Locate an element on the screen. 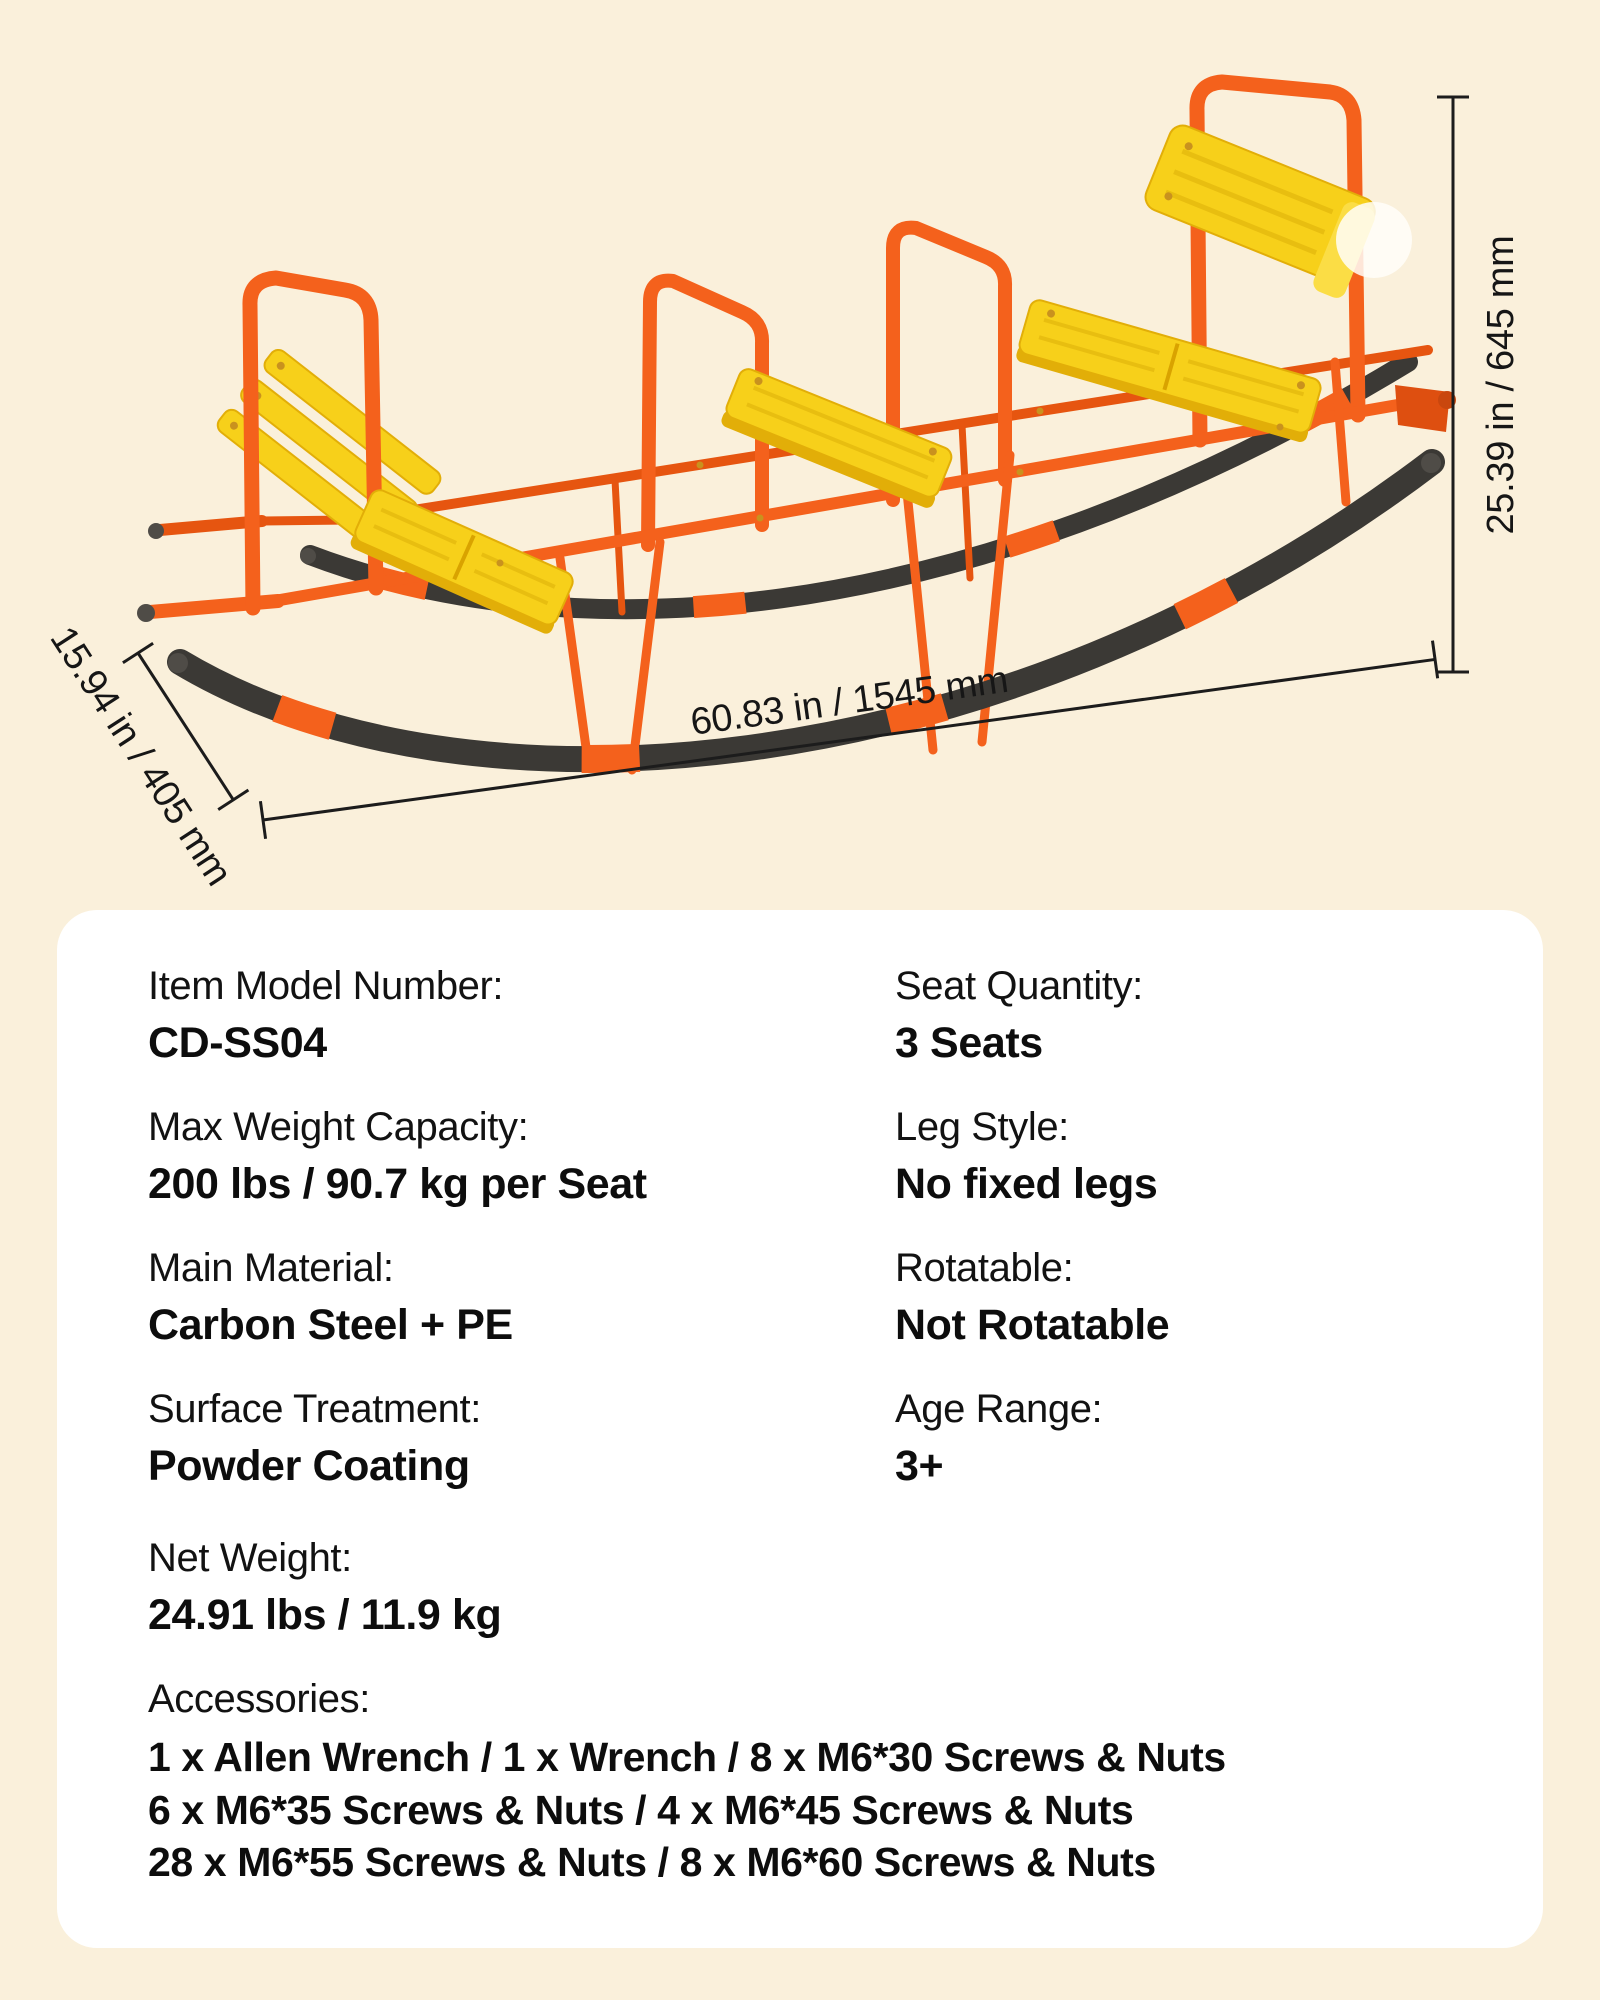  front-rocker is located at coordinates (806, 611).